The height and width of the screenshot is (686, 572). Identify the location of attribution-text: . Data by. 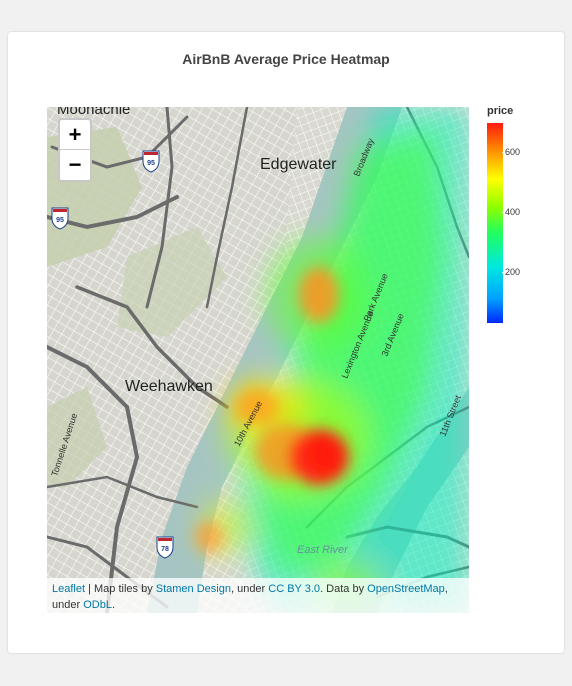
(344, 589).